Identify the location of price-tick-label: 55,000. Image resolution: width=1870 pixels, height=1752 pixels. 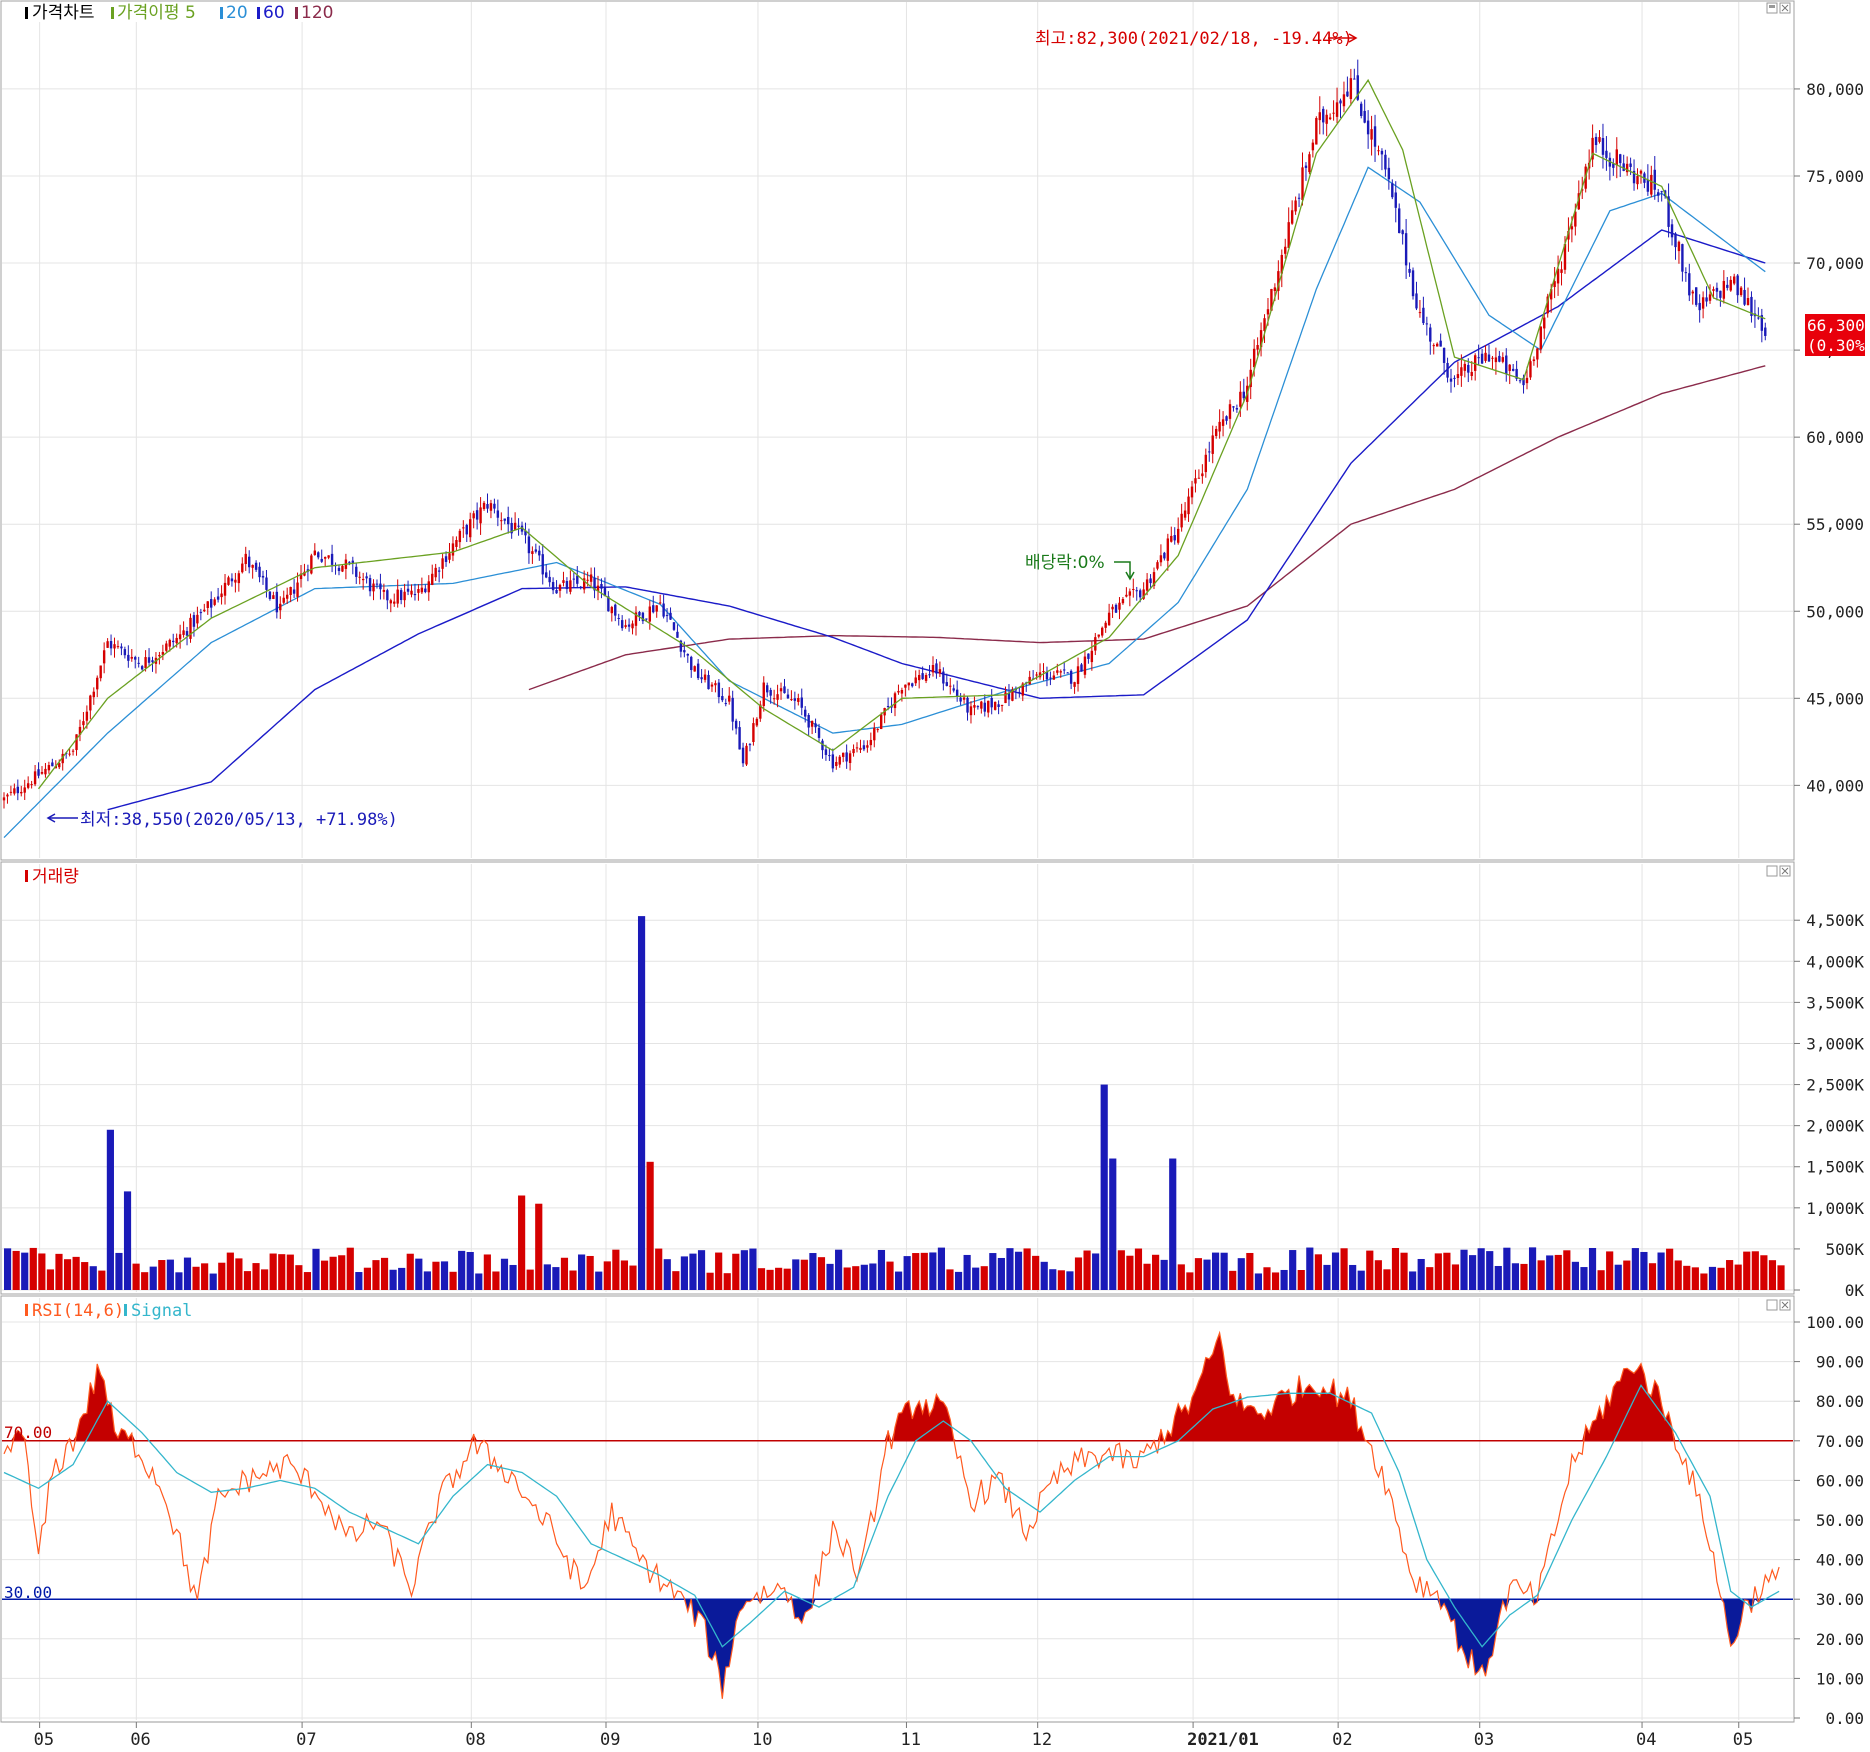
(1835, 524).